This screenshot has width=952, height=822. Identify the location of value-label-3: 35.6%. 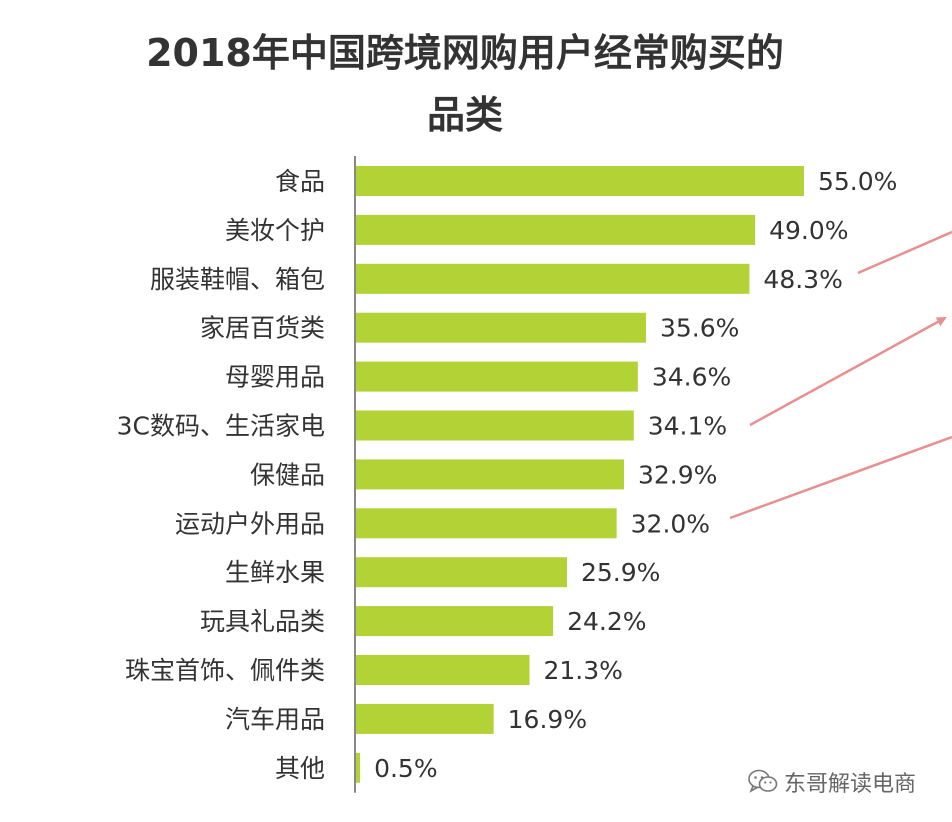
(699, 328).